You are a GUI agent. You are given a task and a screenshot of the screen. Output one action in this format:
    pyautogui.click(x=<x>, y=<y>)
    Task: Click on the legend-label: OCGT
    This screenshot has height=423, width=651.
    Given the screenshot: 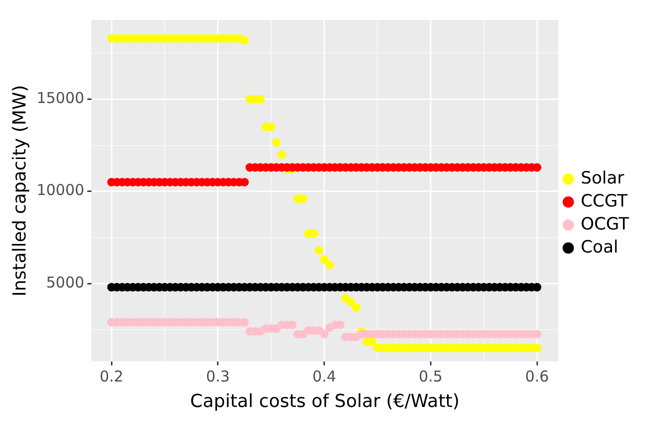 What is the action you would take?
    pyautogui.click(x=605, y=224)
    